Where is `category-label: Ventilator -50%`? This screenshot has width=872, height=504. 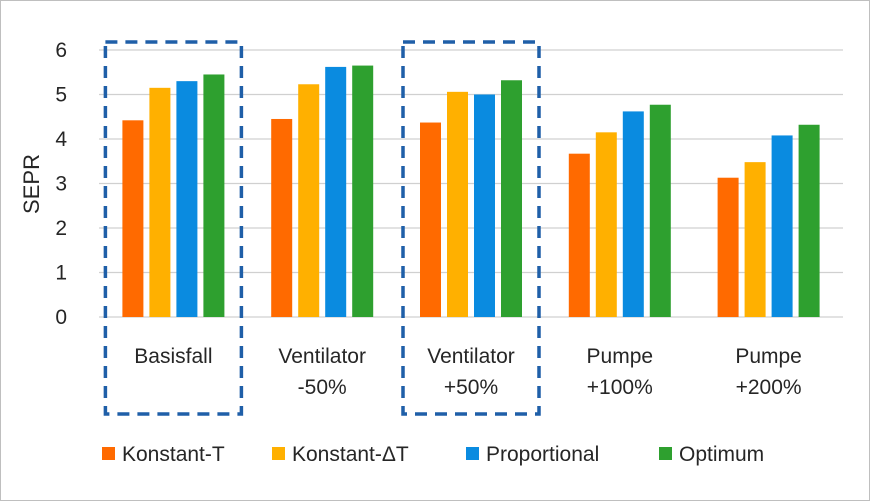 category-label: Ventilator -50% is located at coordinates (322, 372).